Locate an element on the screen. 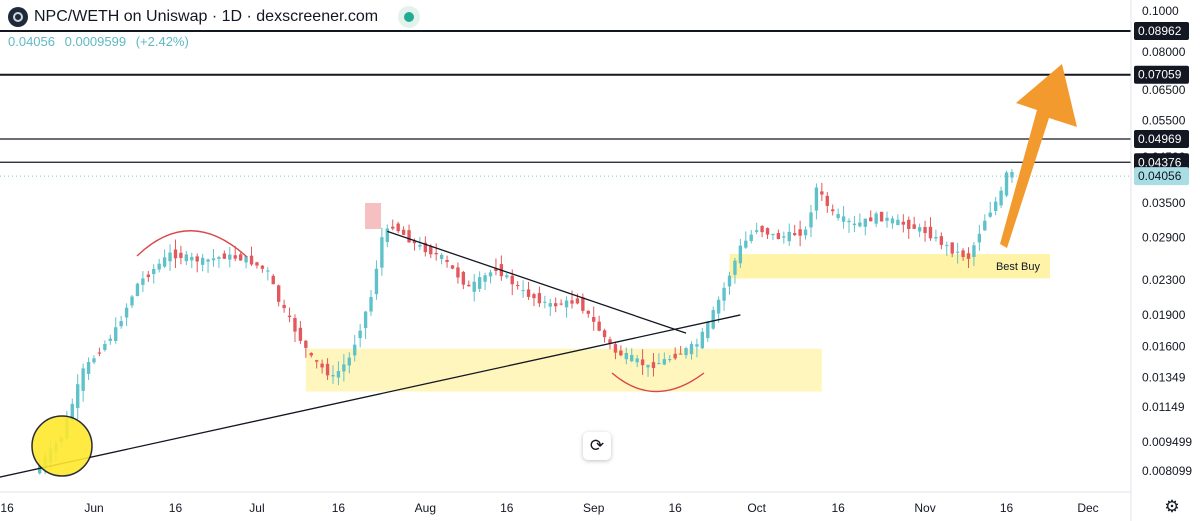 The height and width of the screenshot is (521, 1200). x-tick-label: Dec is located at coordinates (1087, 508).